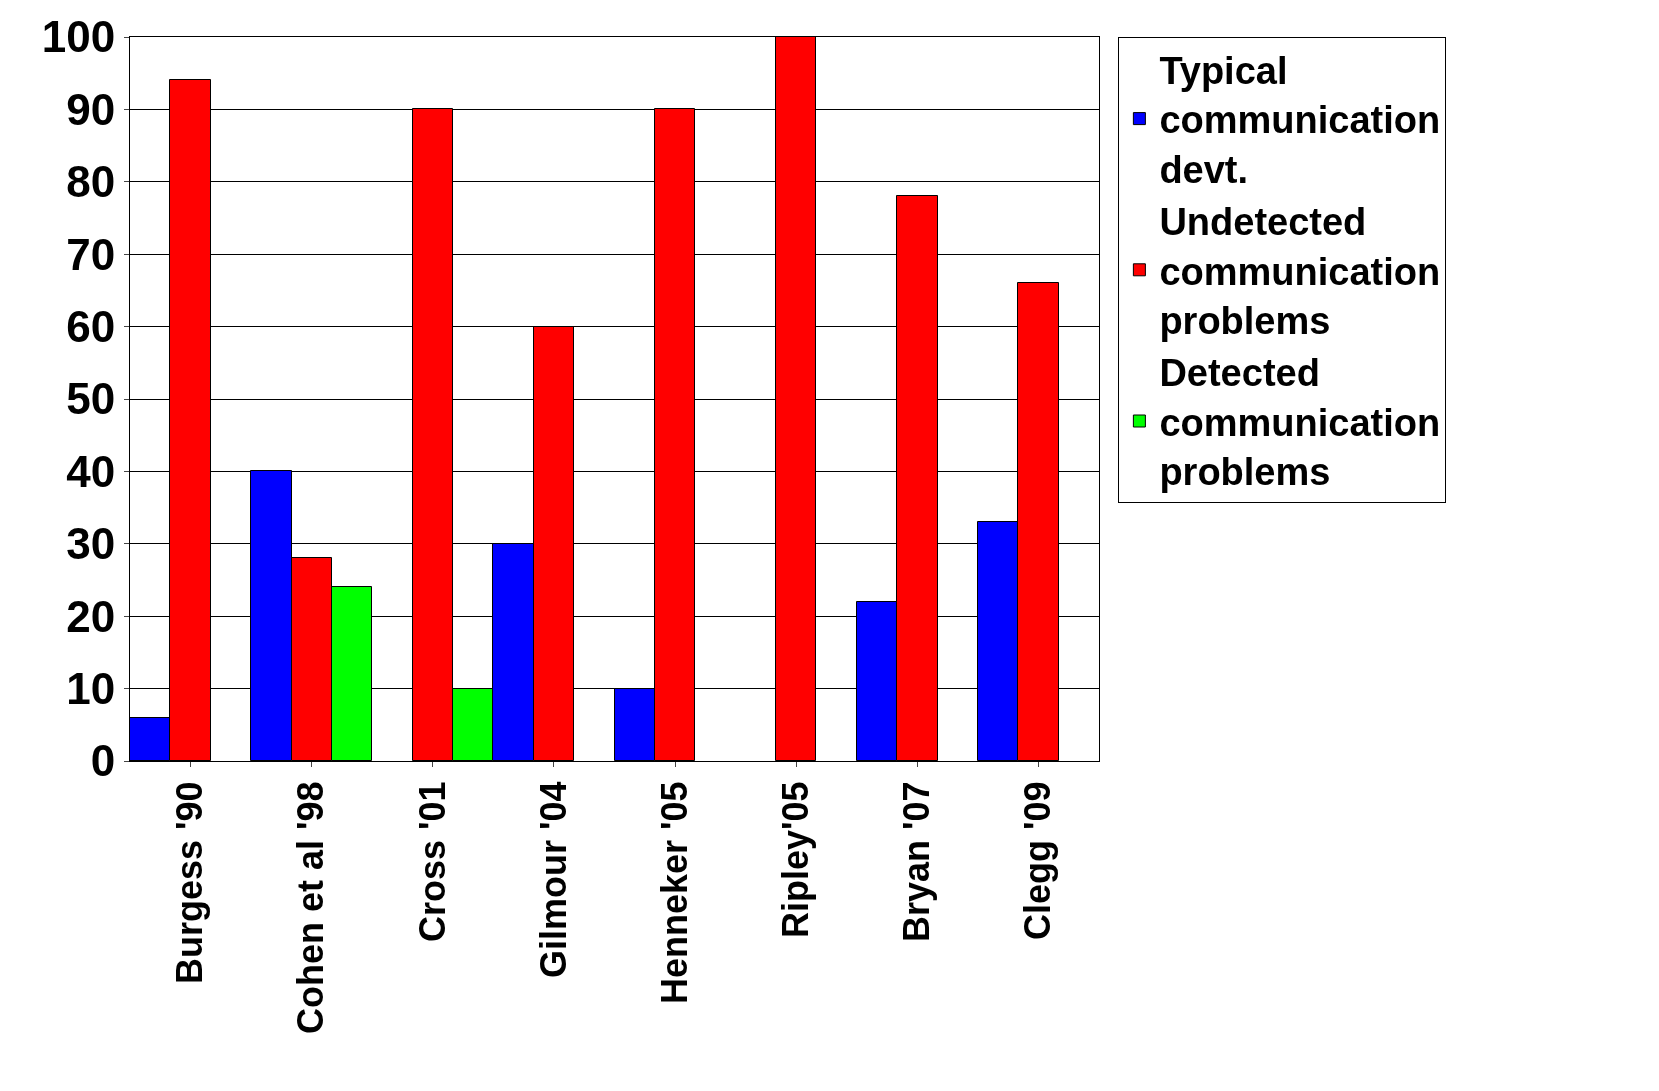 The width and height of the screenshot is (1659, 1091). I want to click on x-tick-label: Clegg '09, so click(1038, 861).